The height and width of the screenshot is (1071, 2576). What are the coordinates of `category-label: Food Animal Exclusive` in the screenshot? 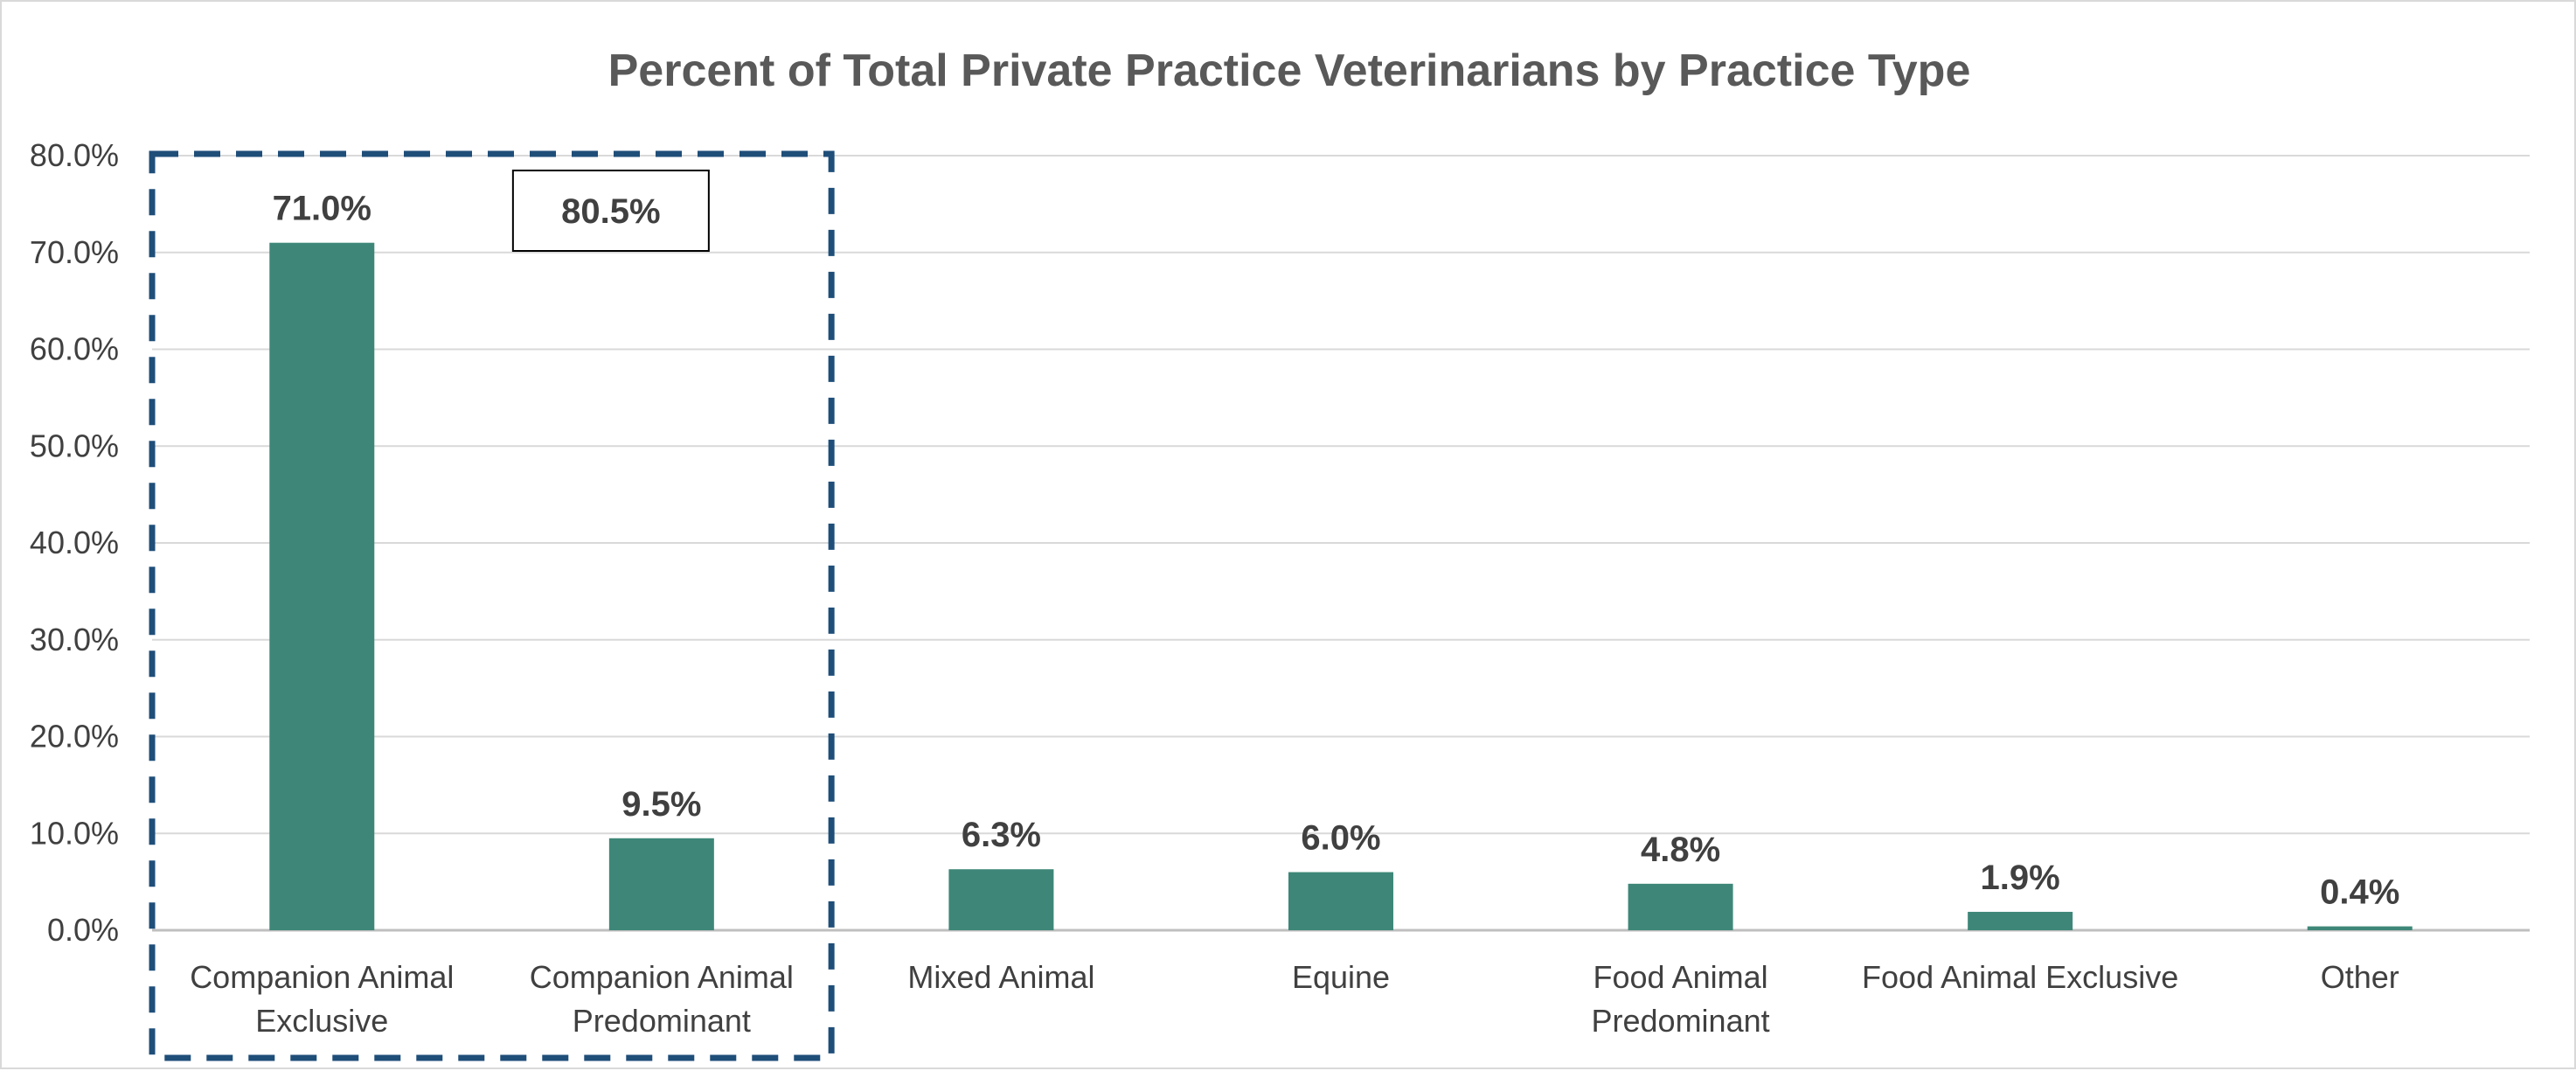 It's located at (2020, 977).